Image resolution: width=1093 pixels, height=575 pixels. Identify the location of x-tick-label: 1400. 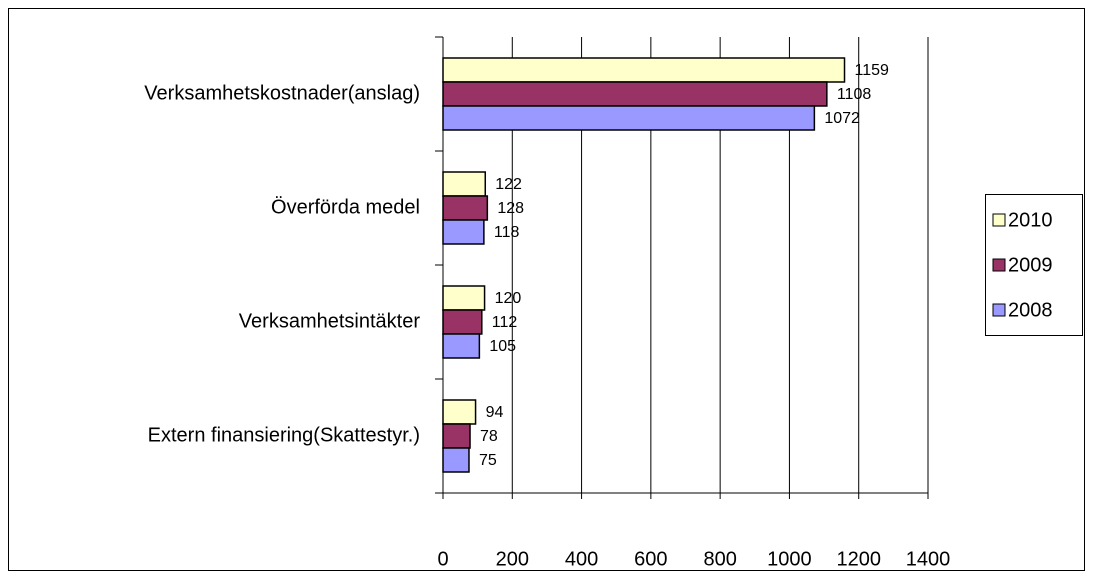
(928, 559).